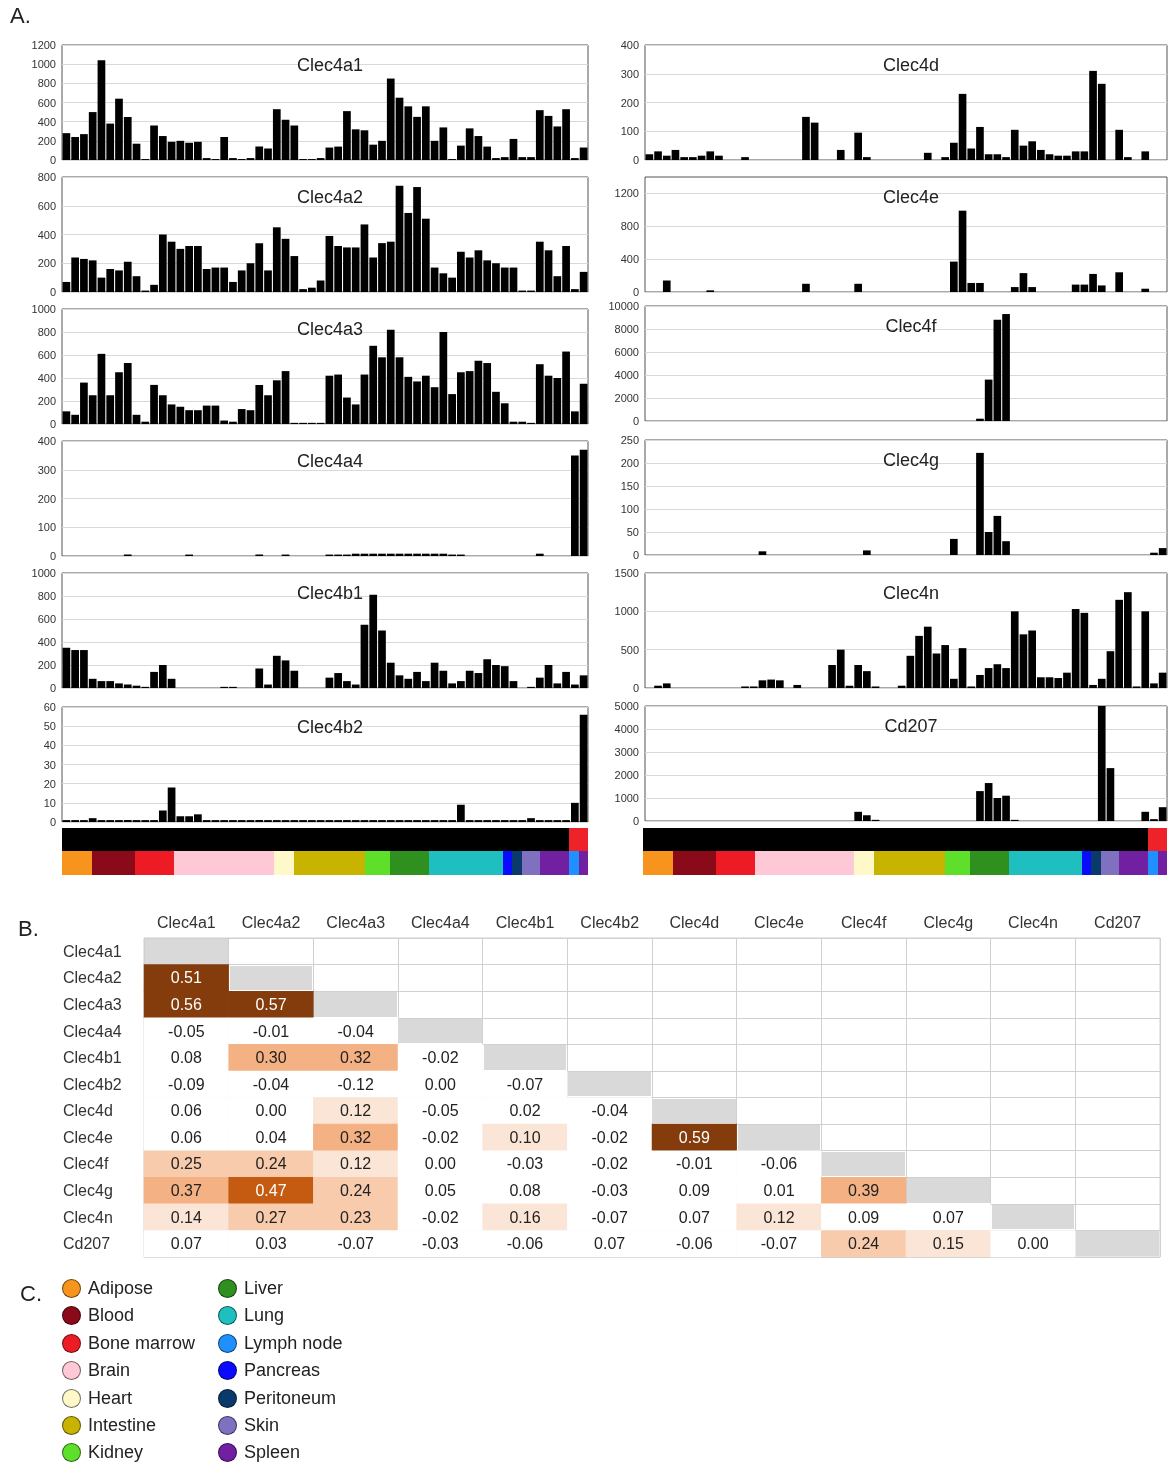 Image resolution: width=1170 pixels, height=1464 pixels. I want to click on text: Clec4b1, so click(330, 593).